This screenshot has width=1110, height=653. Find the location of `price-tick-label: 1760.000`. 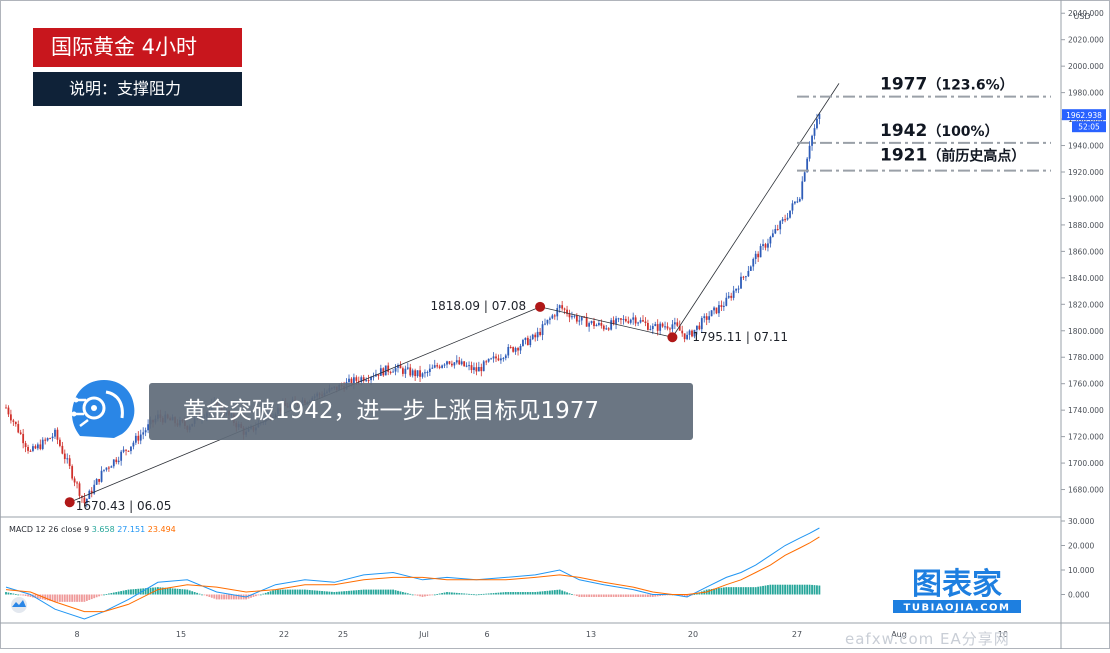

price-tick-label: 1760.000 is located at coordinates (1086, 384).